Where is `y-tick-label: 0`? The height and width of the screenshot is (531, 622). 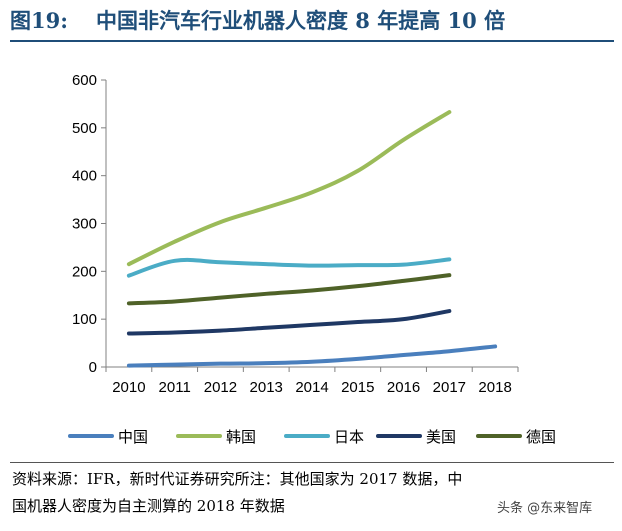 y-tick-label: 0 is located at coordinates (93, 367).